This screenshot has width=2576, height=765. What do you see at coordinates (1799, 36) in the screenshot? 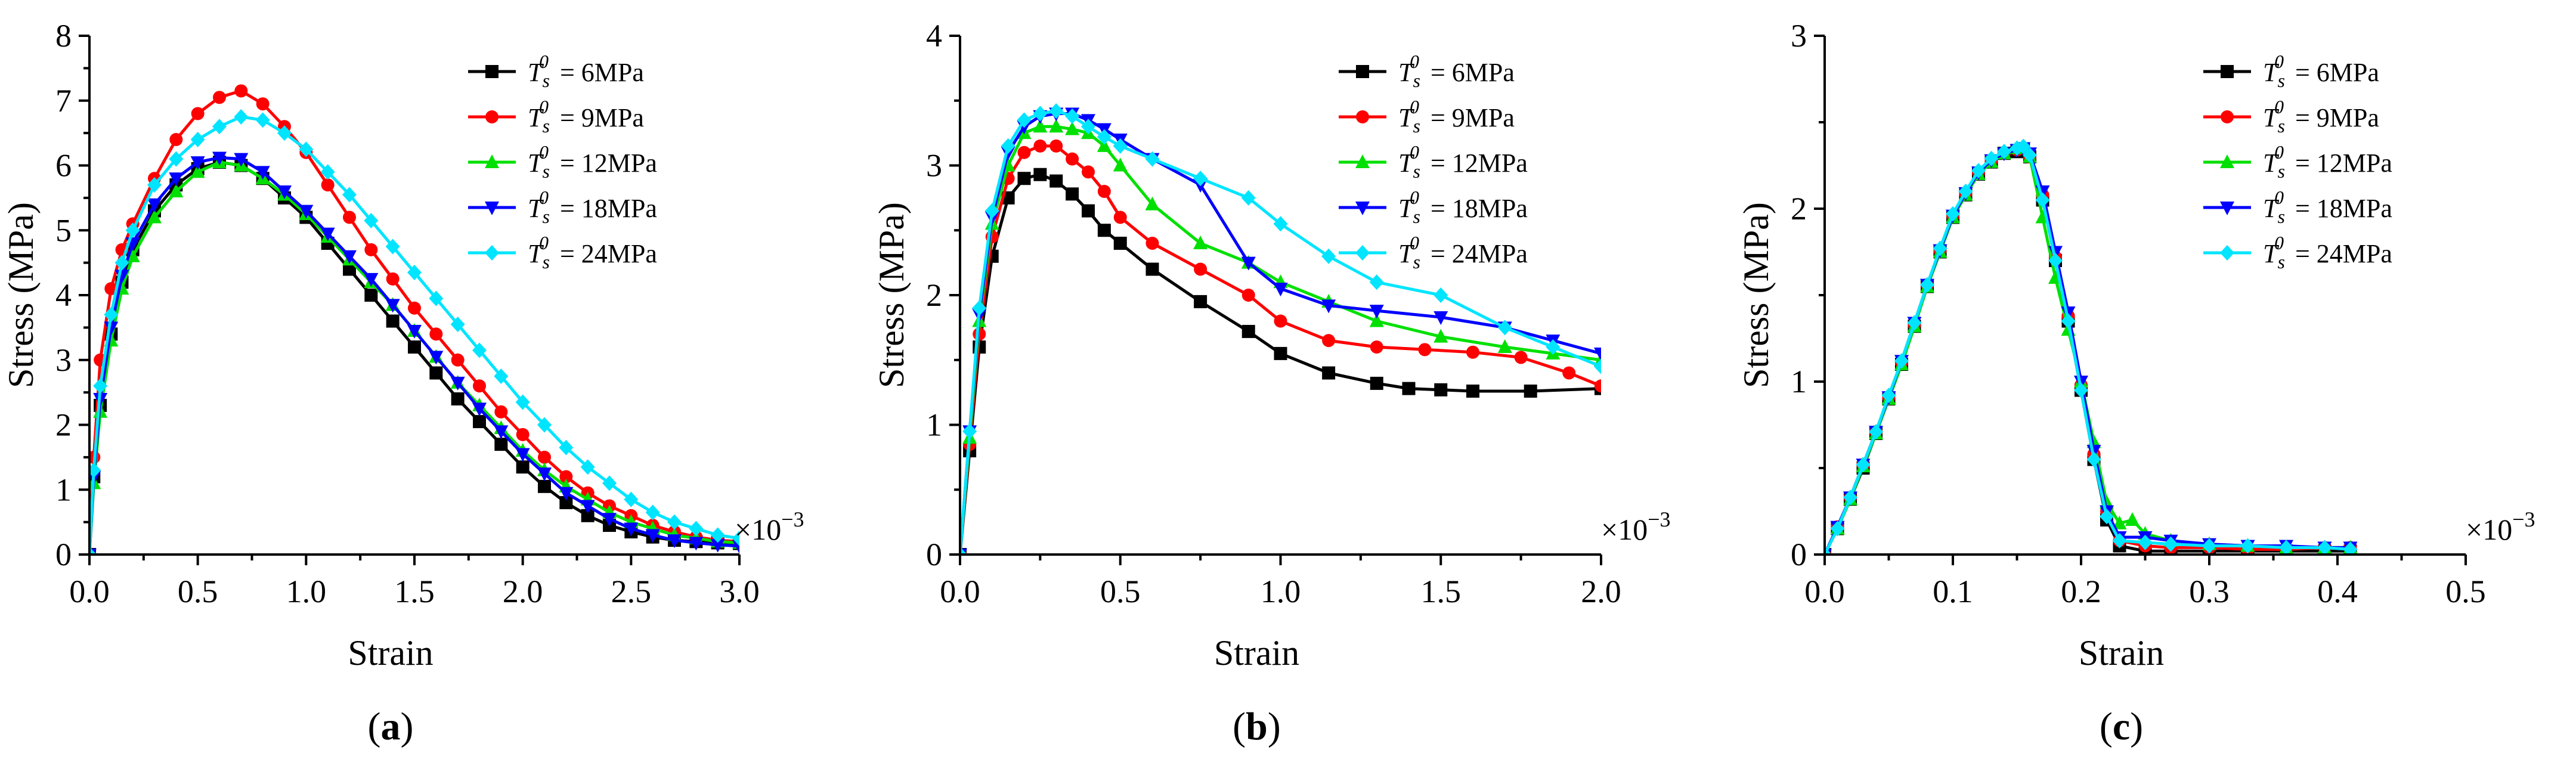
I see `y-tick-label: 3` at bounding box center [1799, 36].